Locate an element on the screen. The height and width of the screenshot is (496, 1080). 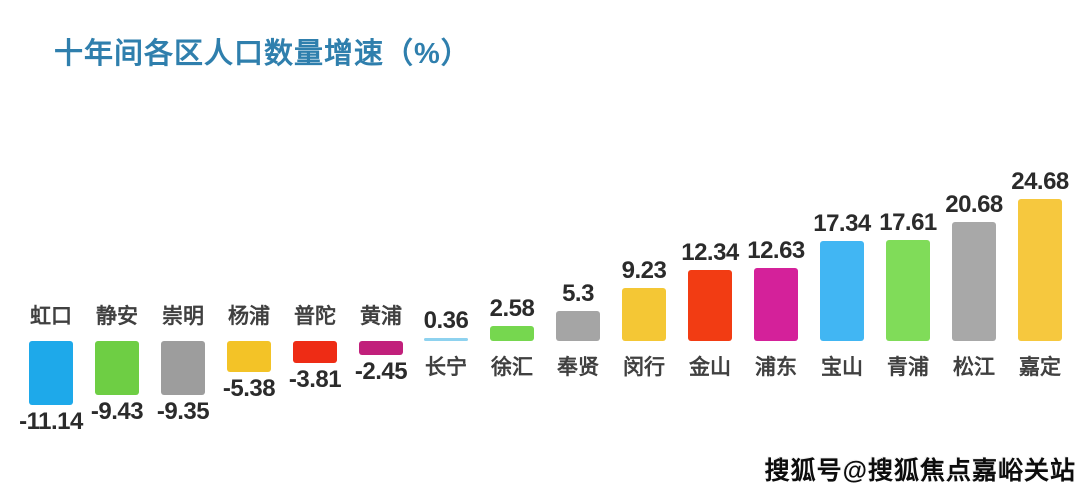
bar-value-label: 20.68 is located at coordinates (974, 204).